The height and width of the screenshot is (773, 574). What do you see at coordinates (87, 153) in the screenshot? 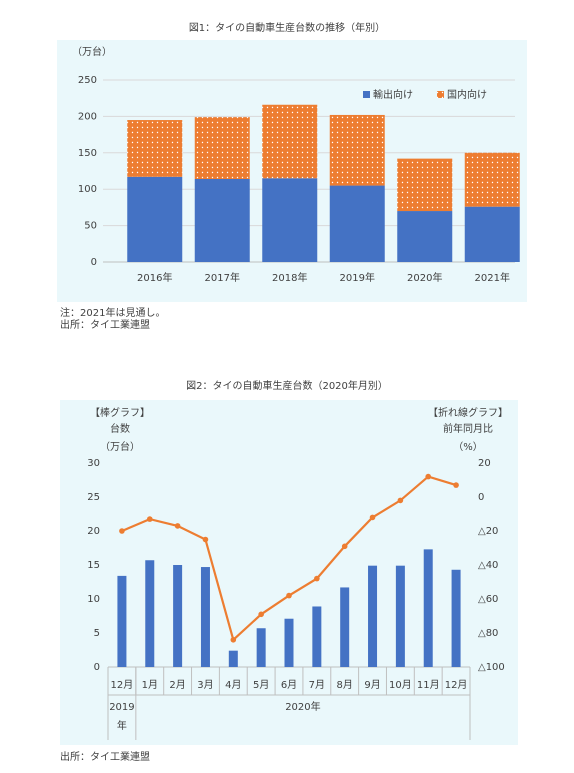
I see `y-tick-label: 150` at bounding box center [87, 153].